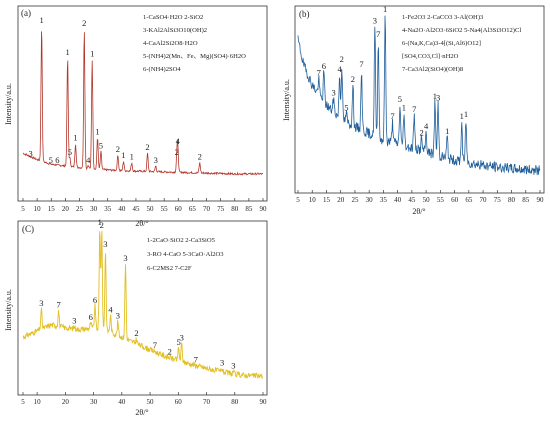 This screenshot has height=424, width=550. I want to click on legend-entry: 3-KAl2AlSi3O10(OH)2, so click(175, 30).